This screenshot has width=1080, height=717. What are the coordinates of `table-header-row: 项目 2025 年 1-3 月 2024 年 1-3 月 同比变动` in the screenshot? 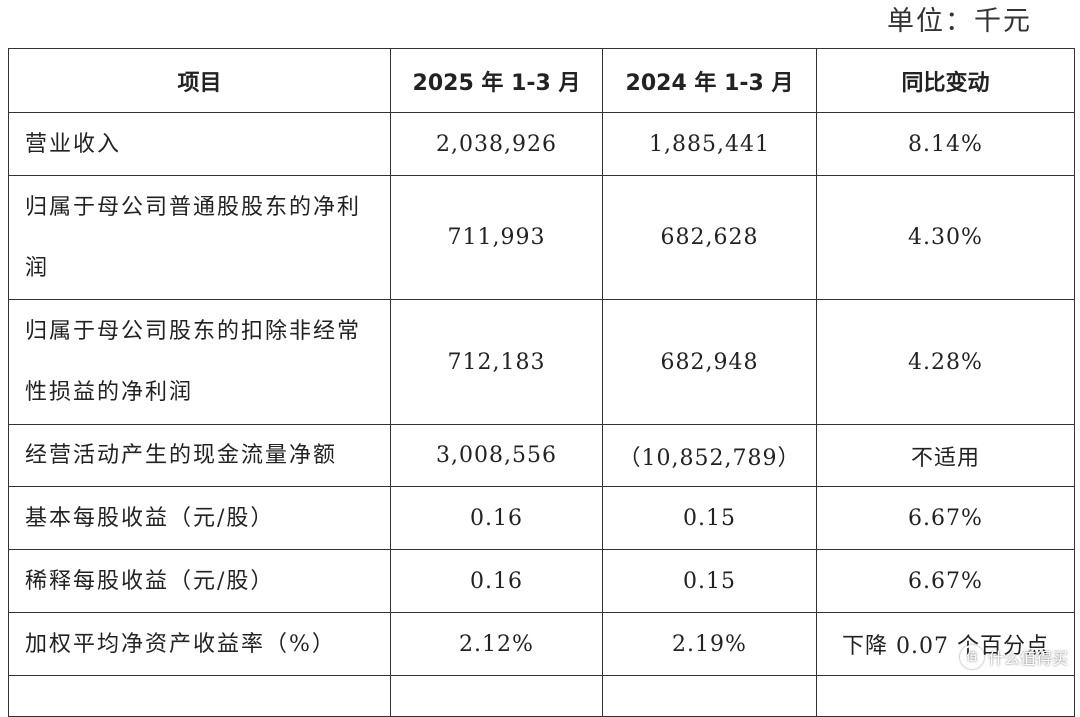 It's located at (541, 80).